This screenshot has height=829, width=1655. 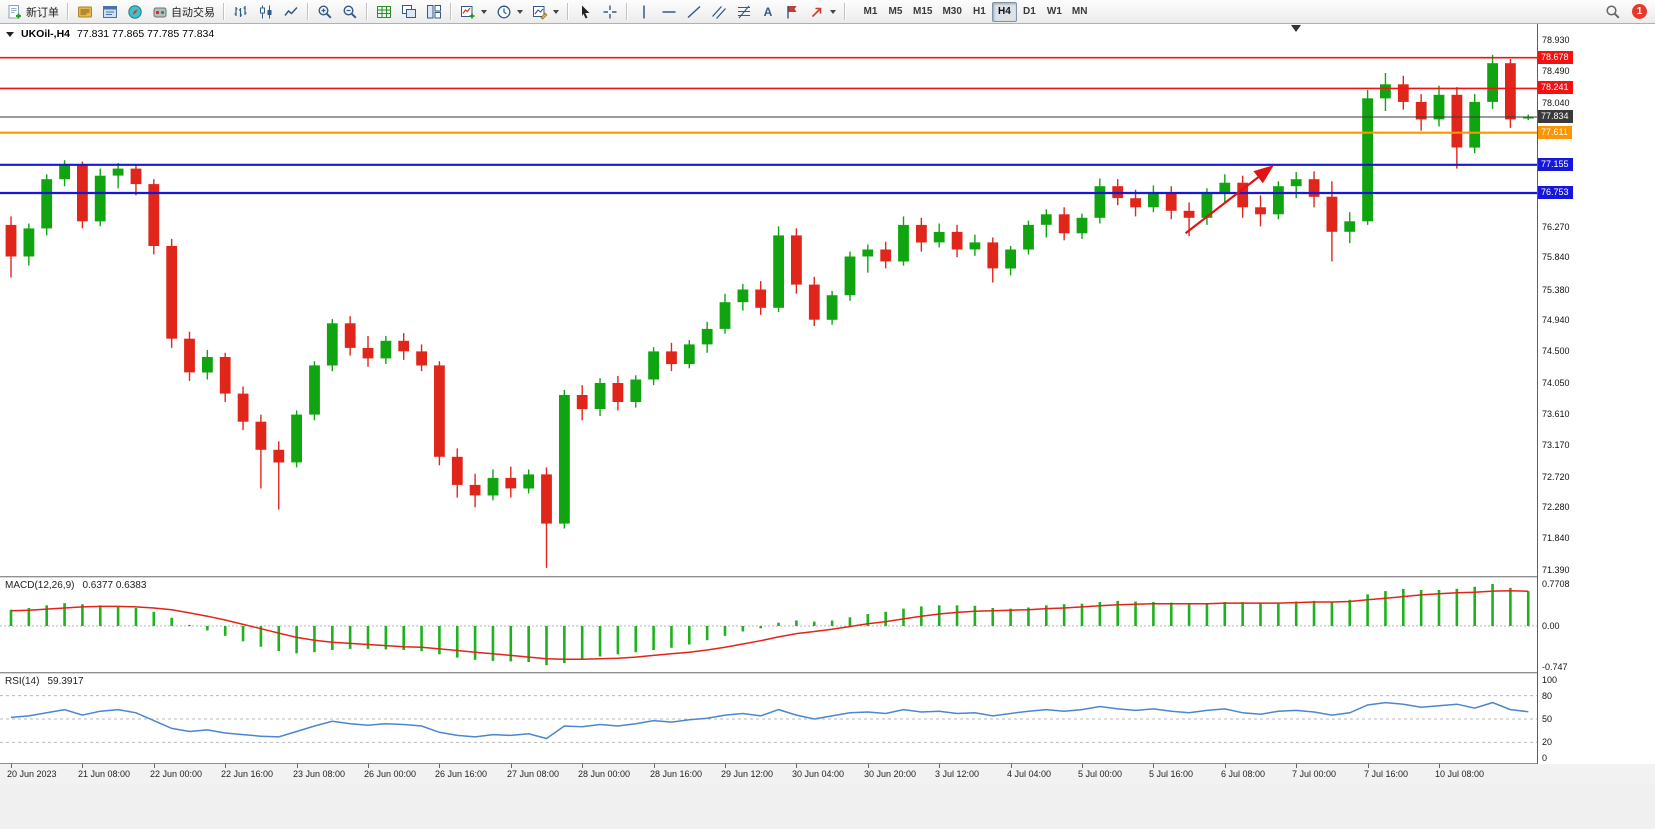 I want to click on candlestick-chart-button, so click(x=266, y=11).